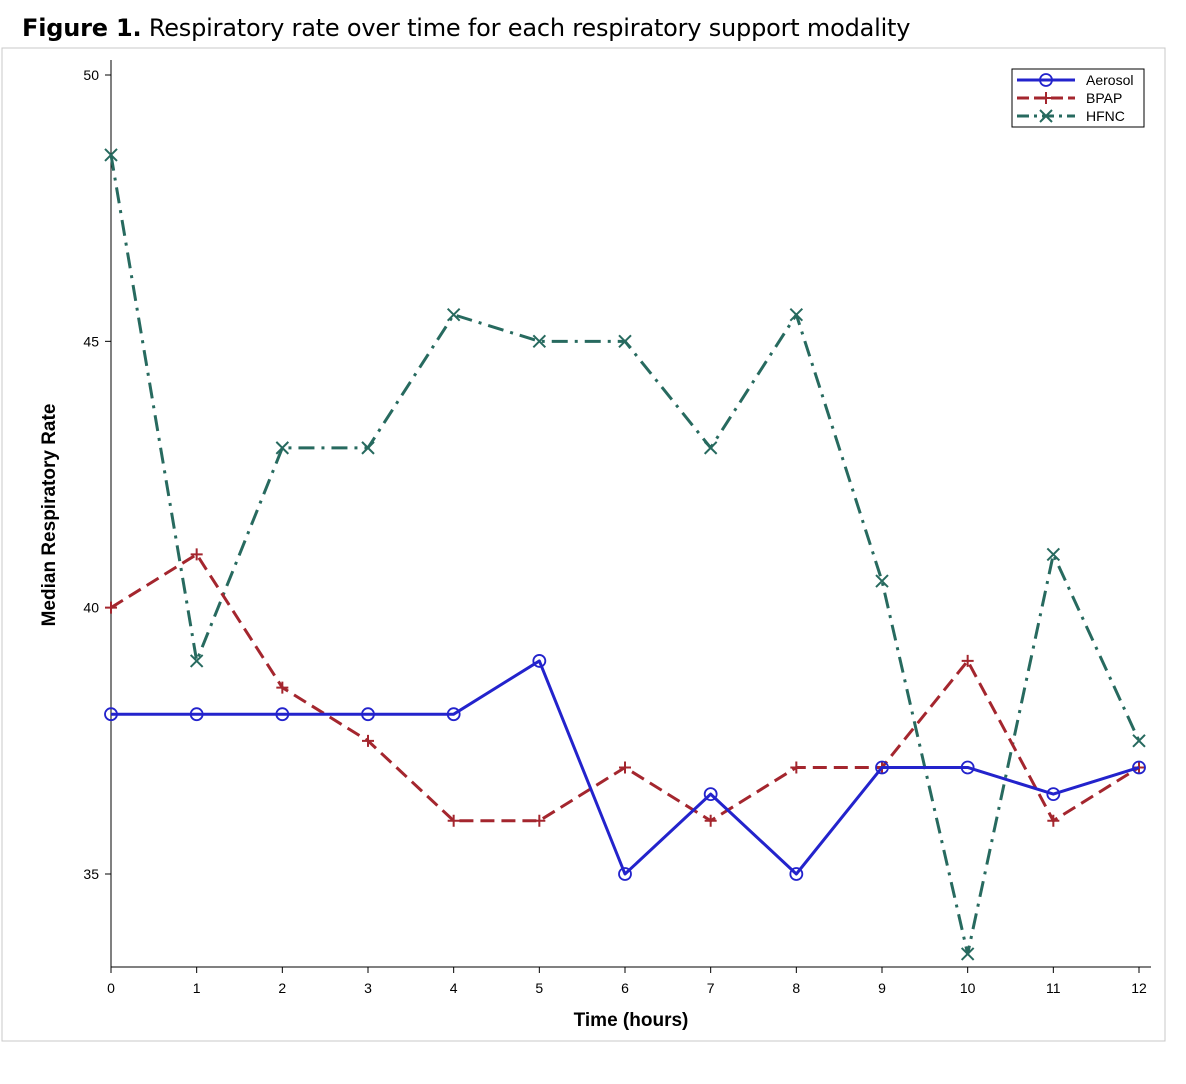 This screenshot has width=1186, height=1084. What do you see at coordinates (91, 341) in the screenshot?
I see `y-tick-label: 45` at bounding box center [91, 341].